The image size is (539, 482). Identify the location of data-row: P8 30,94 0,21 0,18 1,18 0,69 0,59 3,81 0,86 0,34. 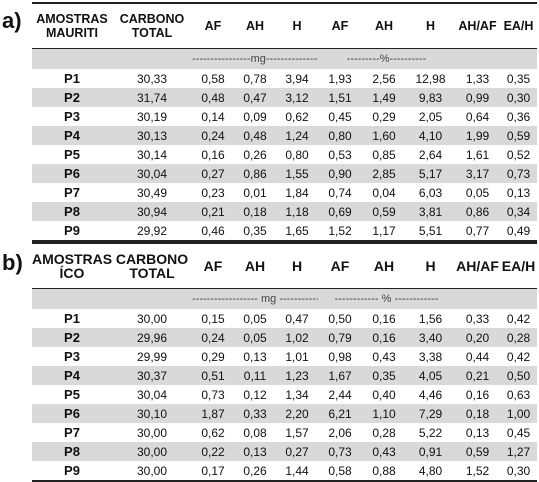
(284, 211).